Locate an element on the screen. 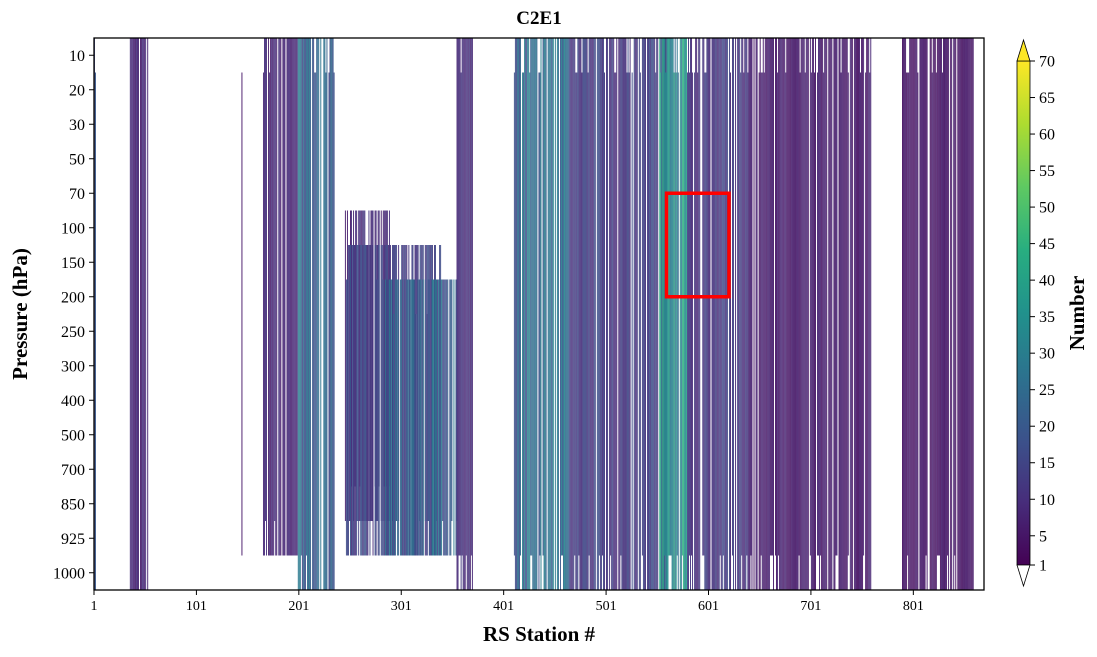 The image size is (1097, 657). x-tick-label: 1 is located at coordinates (94, 606).